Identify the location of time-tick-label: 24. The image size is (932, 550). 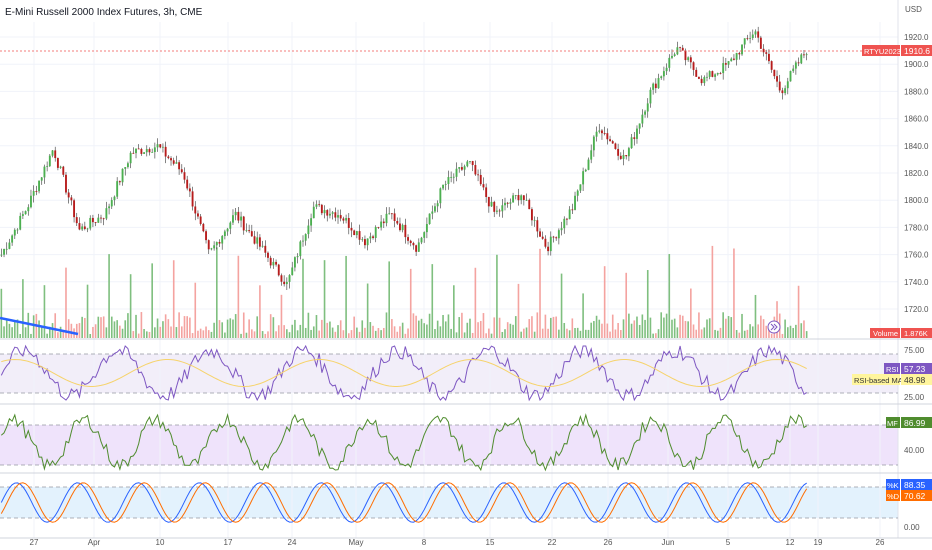
(292, 542).